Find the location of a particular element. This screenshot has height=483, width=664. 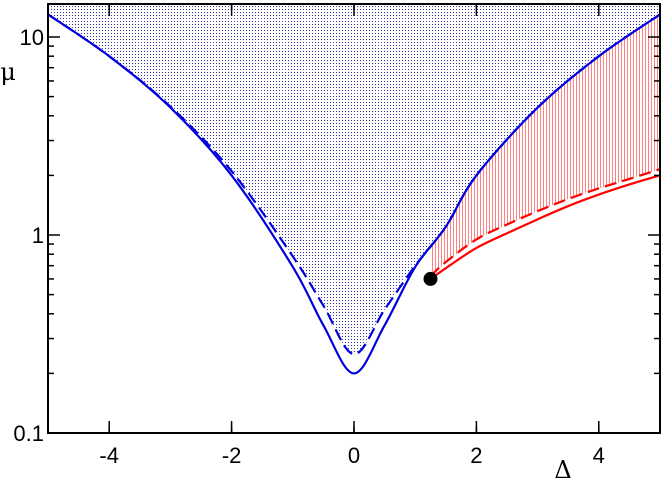

y-tick-label: 1 is located at coordinates (38, 235).